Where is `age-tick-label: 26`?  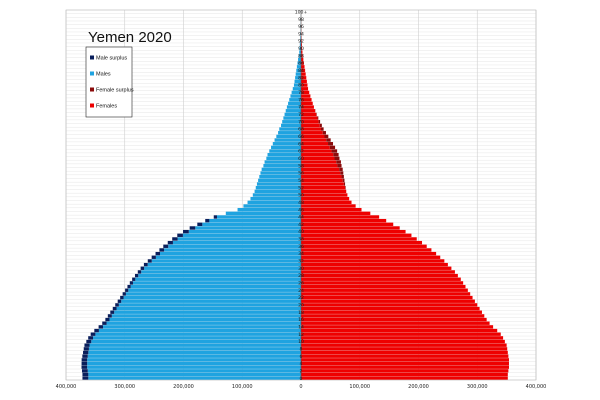
age-tick-label: 26 is located at coordinates (301, 284).